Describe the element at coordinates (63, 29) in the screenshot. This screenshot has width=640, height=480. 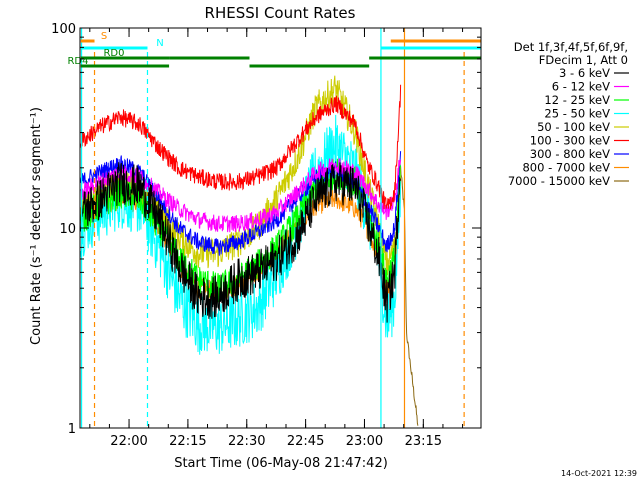
I see `y-tick-label: 100` at that location.